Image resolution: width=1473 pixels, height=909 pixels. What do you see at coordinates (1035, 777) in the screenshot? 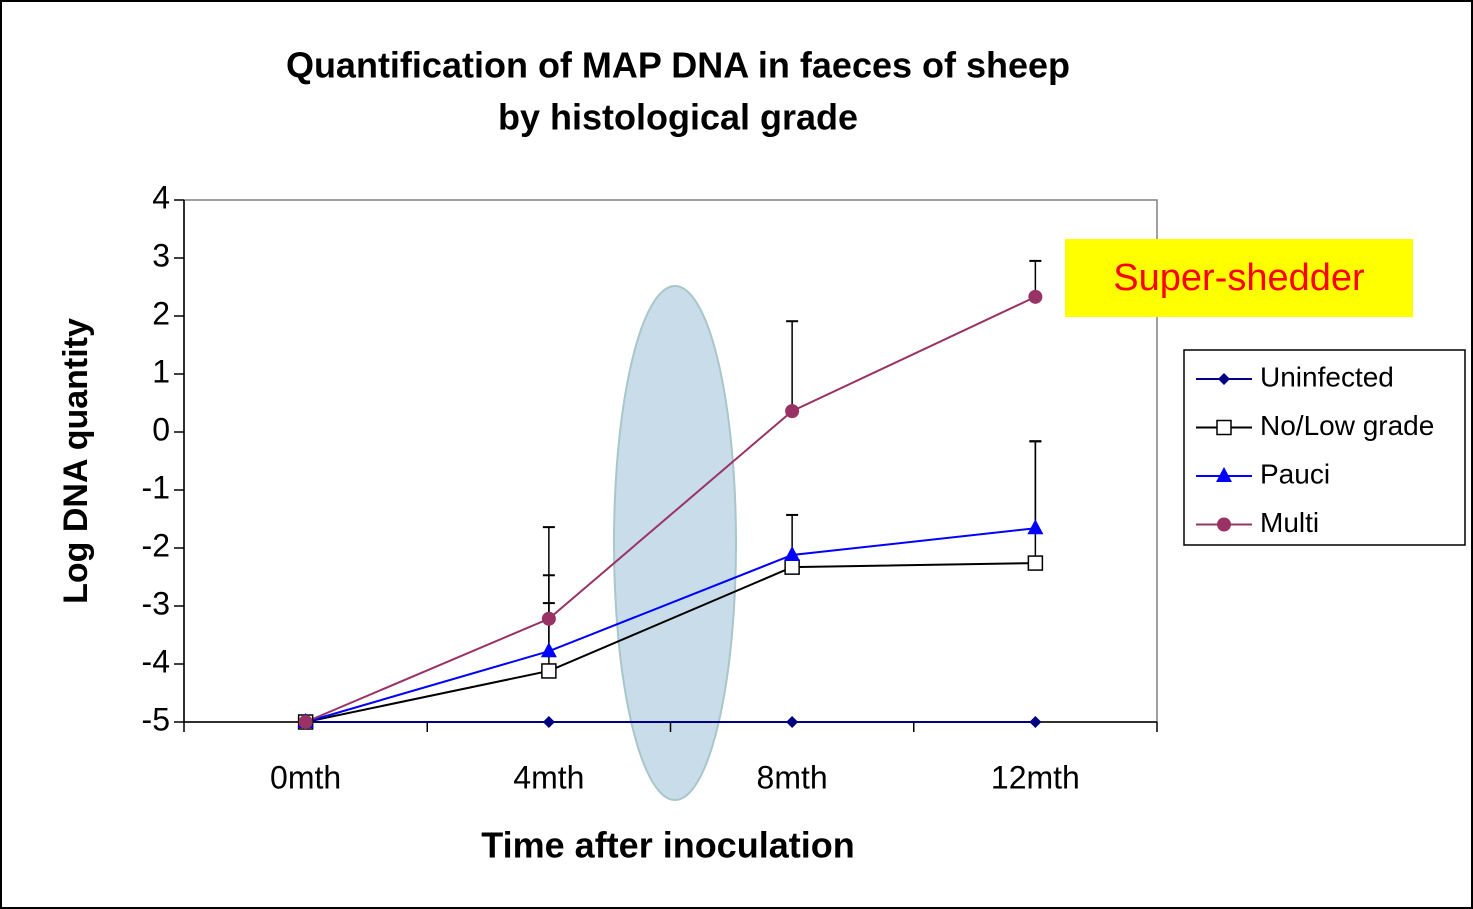
I see `x-tick-label: 12mth` at bounding box center [1035, 777].